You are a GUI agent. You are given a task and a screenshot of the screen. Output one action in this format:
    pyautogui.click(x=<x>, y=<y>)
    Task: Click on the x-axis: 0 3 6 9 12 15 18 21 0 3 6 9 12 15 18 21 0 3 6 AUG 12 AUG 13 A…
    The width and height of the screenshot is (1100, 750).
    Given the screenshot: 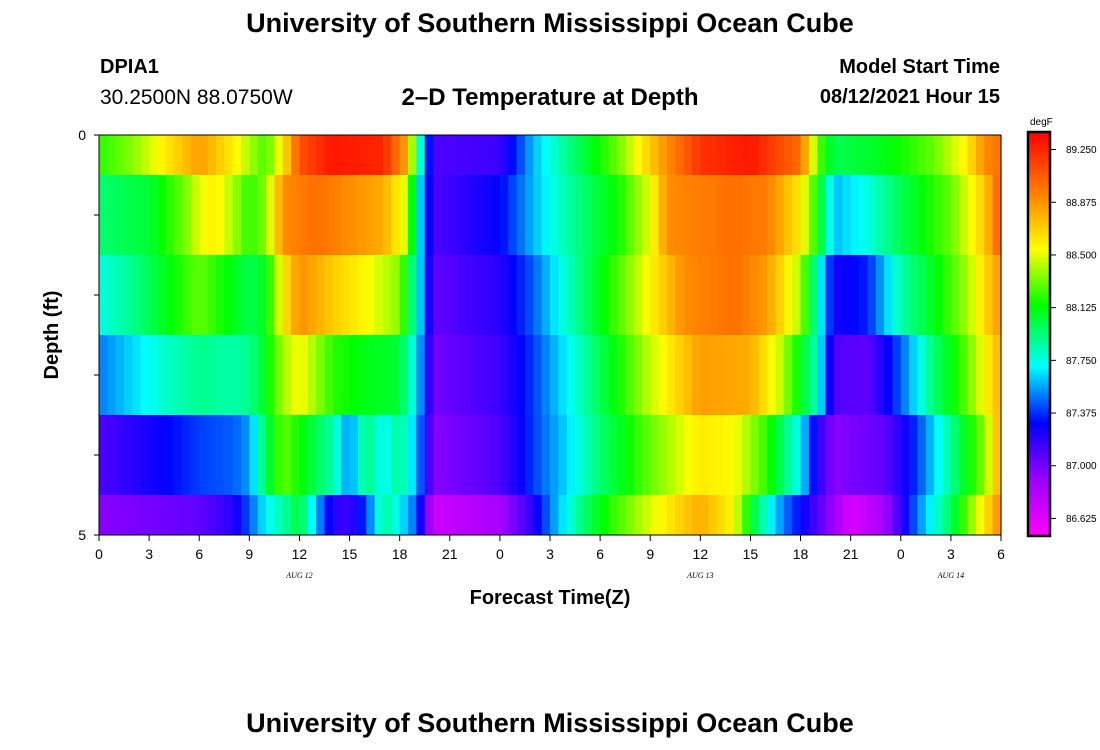 What is the action you would take?
    pyautogui.click(x=550, y=557)
    